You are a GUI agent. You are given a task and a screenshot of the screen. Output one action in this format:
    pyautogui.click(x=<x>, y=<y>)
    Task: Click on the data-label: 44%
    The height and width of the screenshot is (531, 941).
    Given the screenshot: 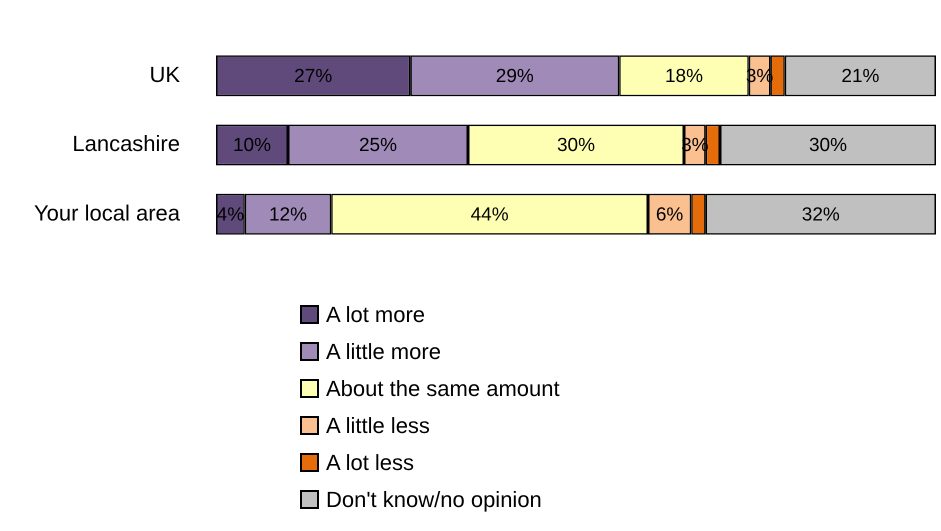 What is the action you would take?
    pyautogui.click(x=489, y=215)
    